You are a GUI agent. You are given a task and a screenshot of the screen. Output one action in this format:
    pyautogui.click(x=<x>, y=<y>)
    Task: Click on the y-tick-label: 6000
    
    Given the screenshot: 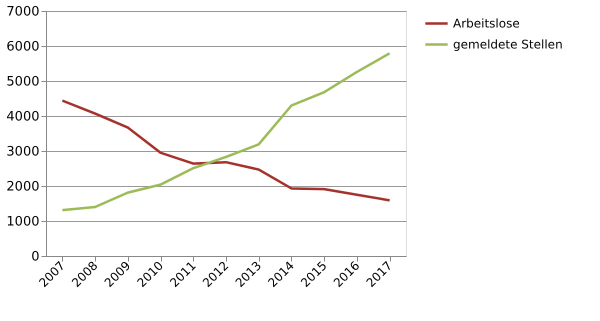 What is the action you would take?
    pyautogui.click(x=23, y=47)
    